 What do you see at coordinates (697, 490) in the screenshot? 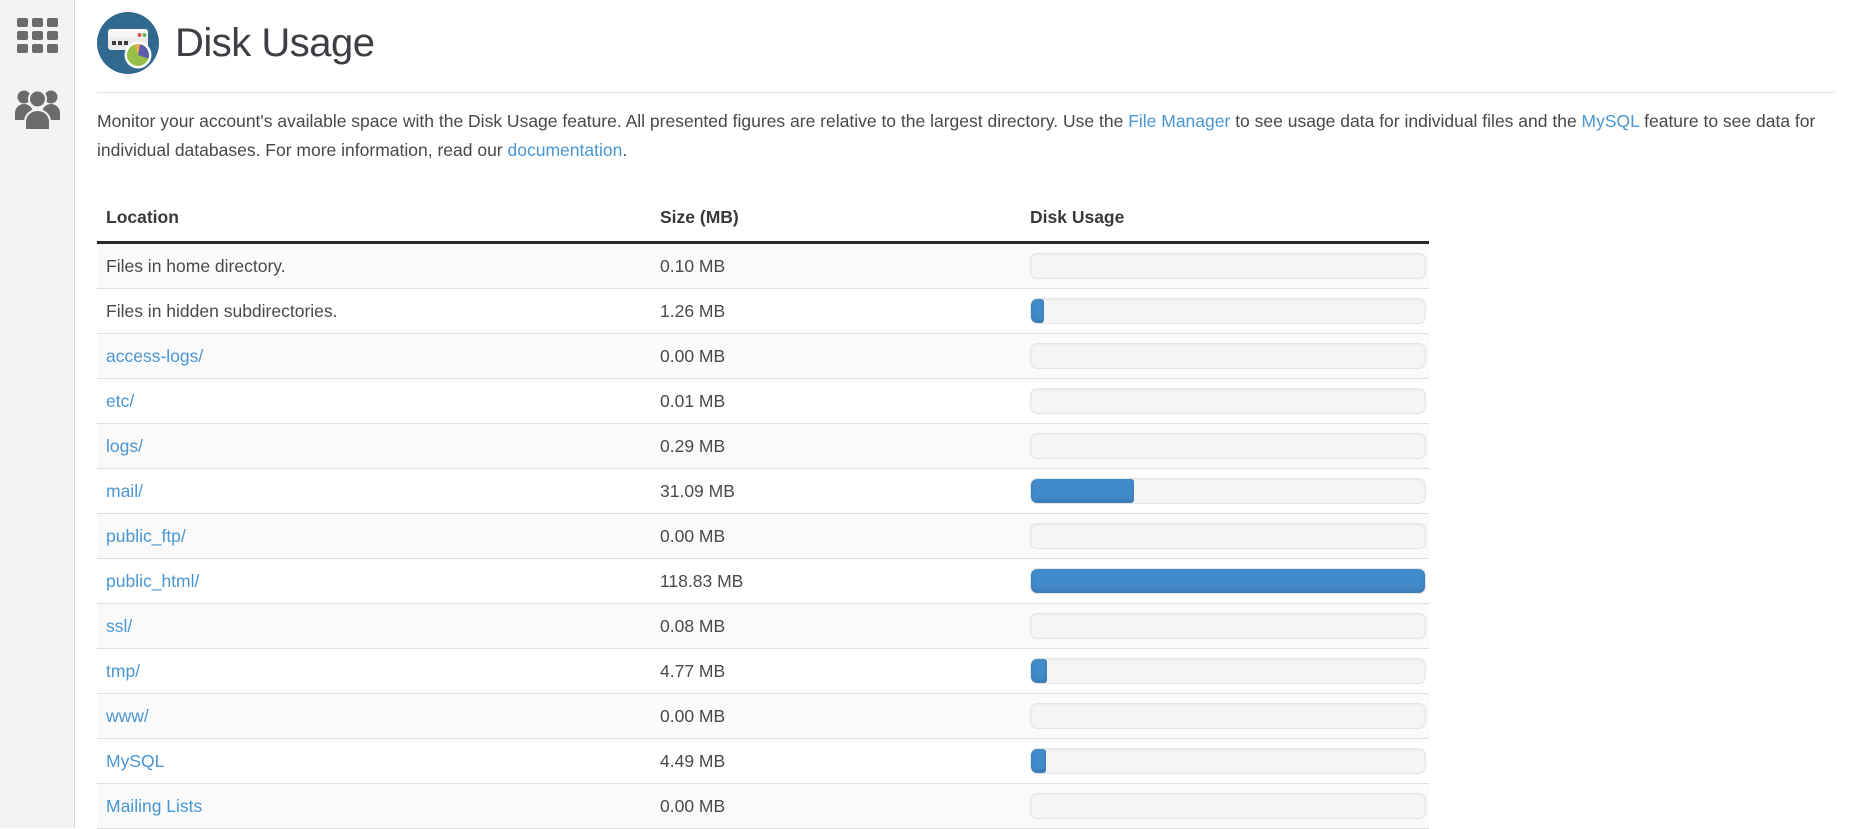
I see `row-size: 31.09 MB` at bounding box center [697, 490].